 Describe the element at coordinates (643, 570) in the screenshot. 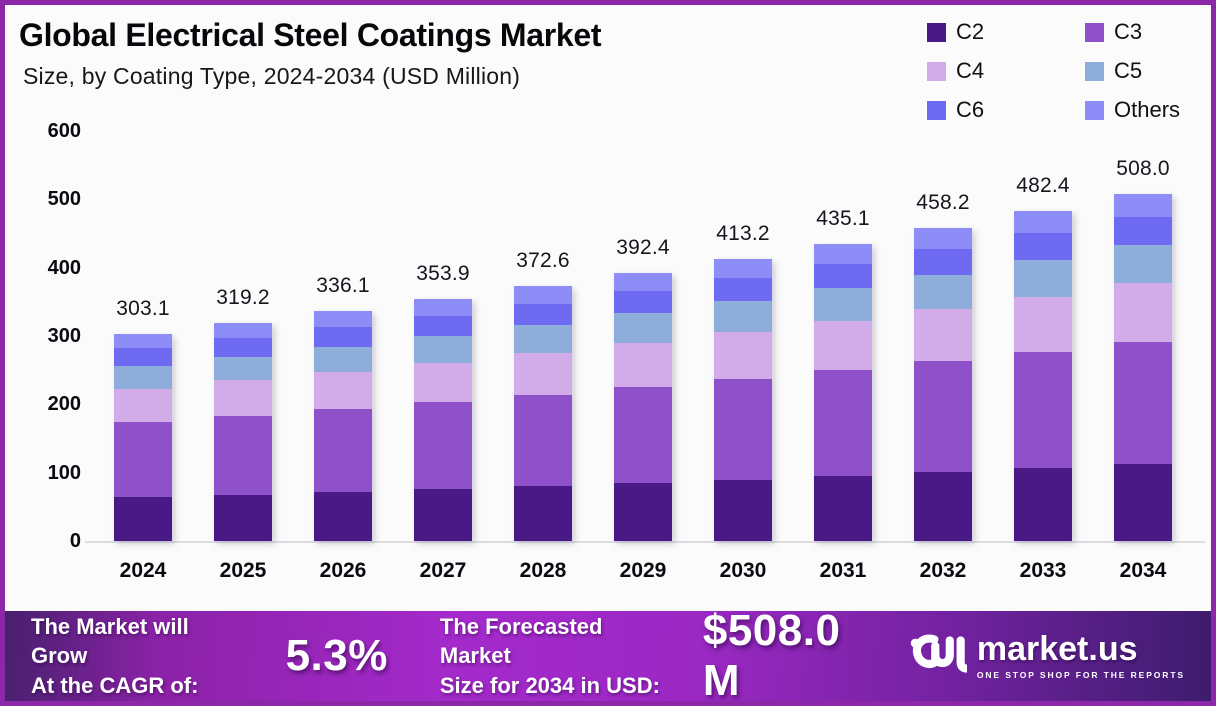

I see `x-axis-label-2029: 2029` at that location.